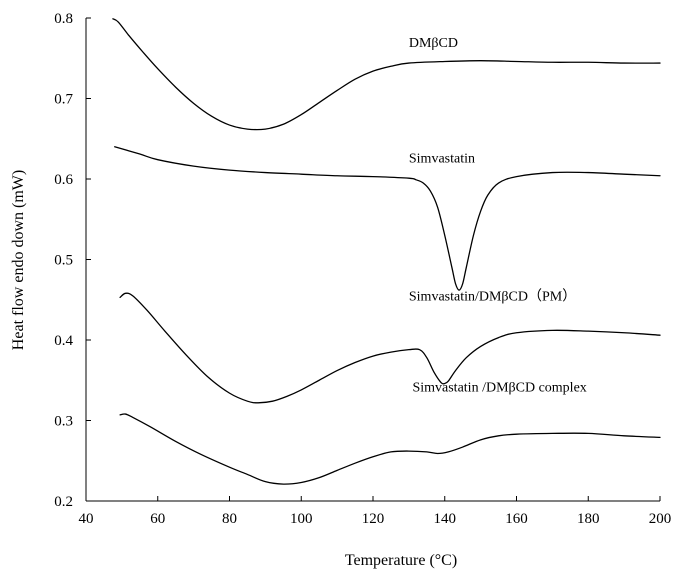 This screenshot has width=677, height=571. I want to click on x-tick-label-140: 140, so click(445, 519).